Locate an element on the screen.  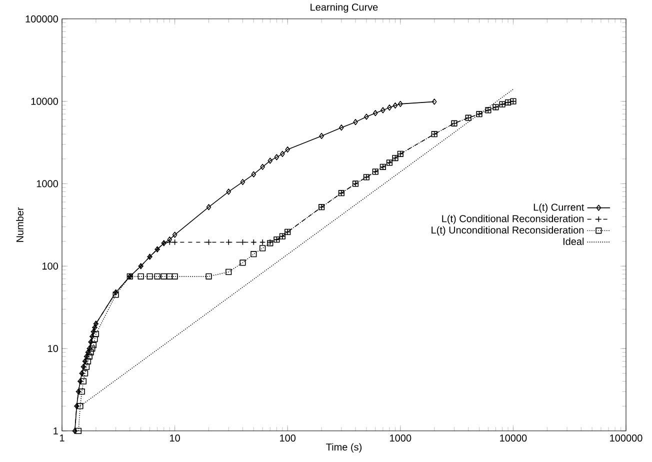
x-axis-title: Time (s) is located at coordinates (344, 448).